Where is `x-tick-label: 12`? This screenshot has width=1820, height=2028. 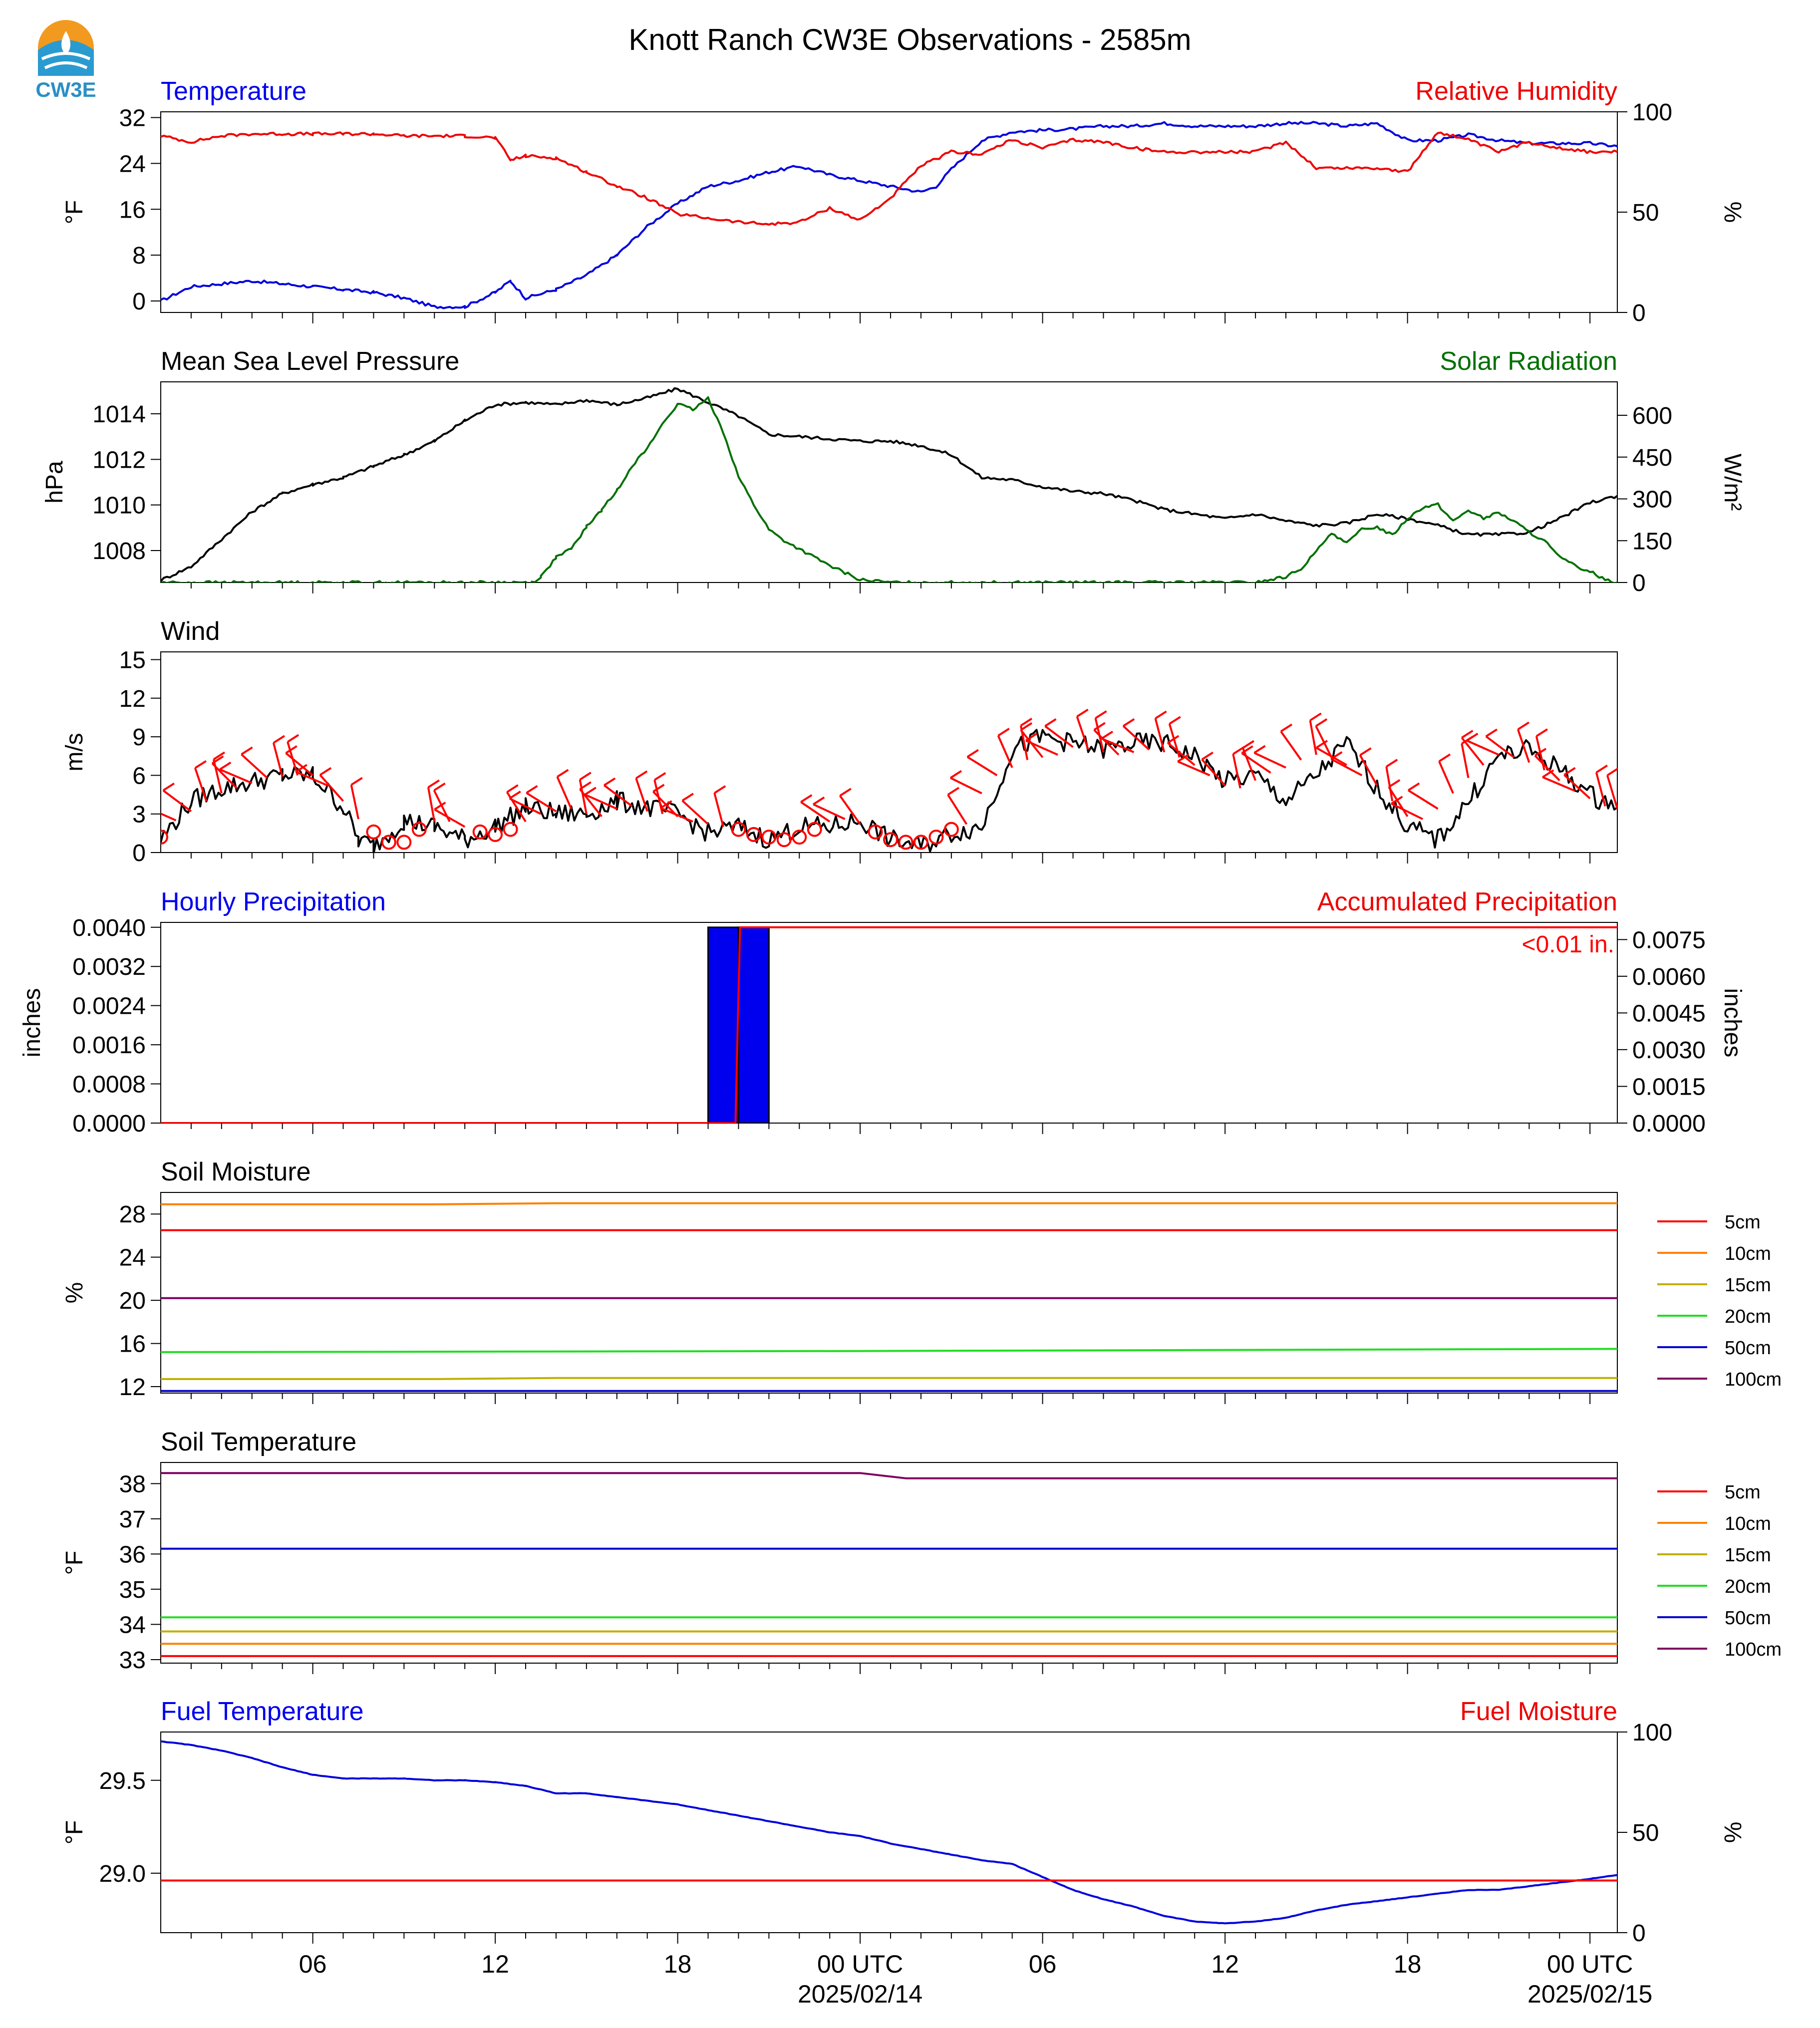 x-tick-label: 12 is located at coordinates (495, 1964).